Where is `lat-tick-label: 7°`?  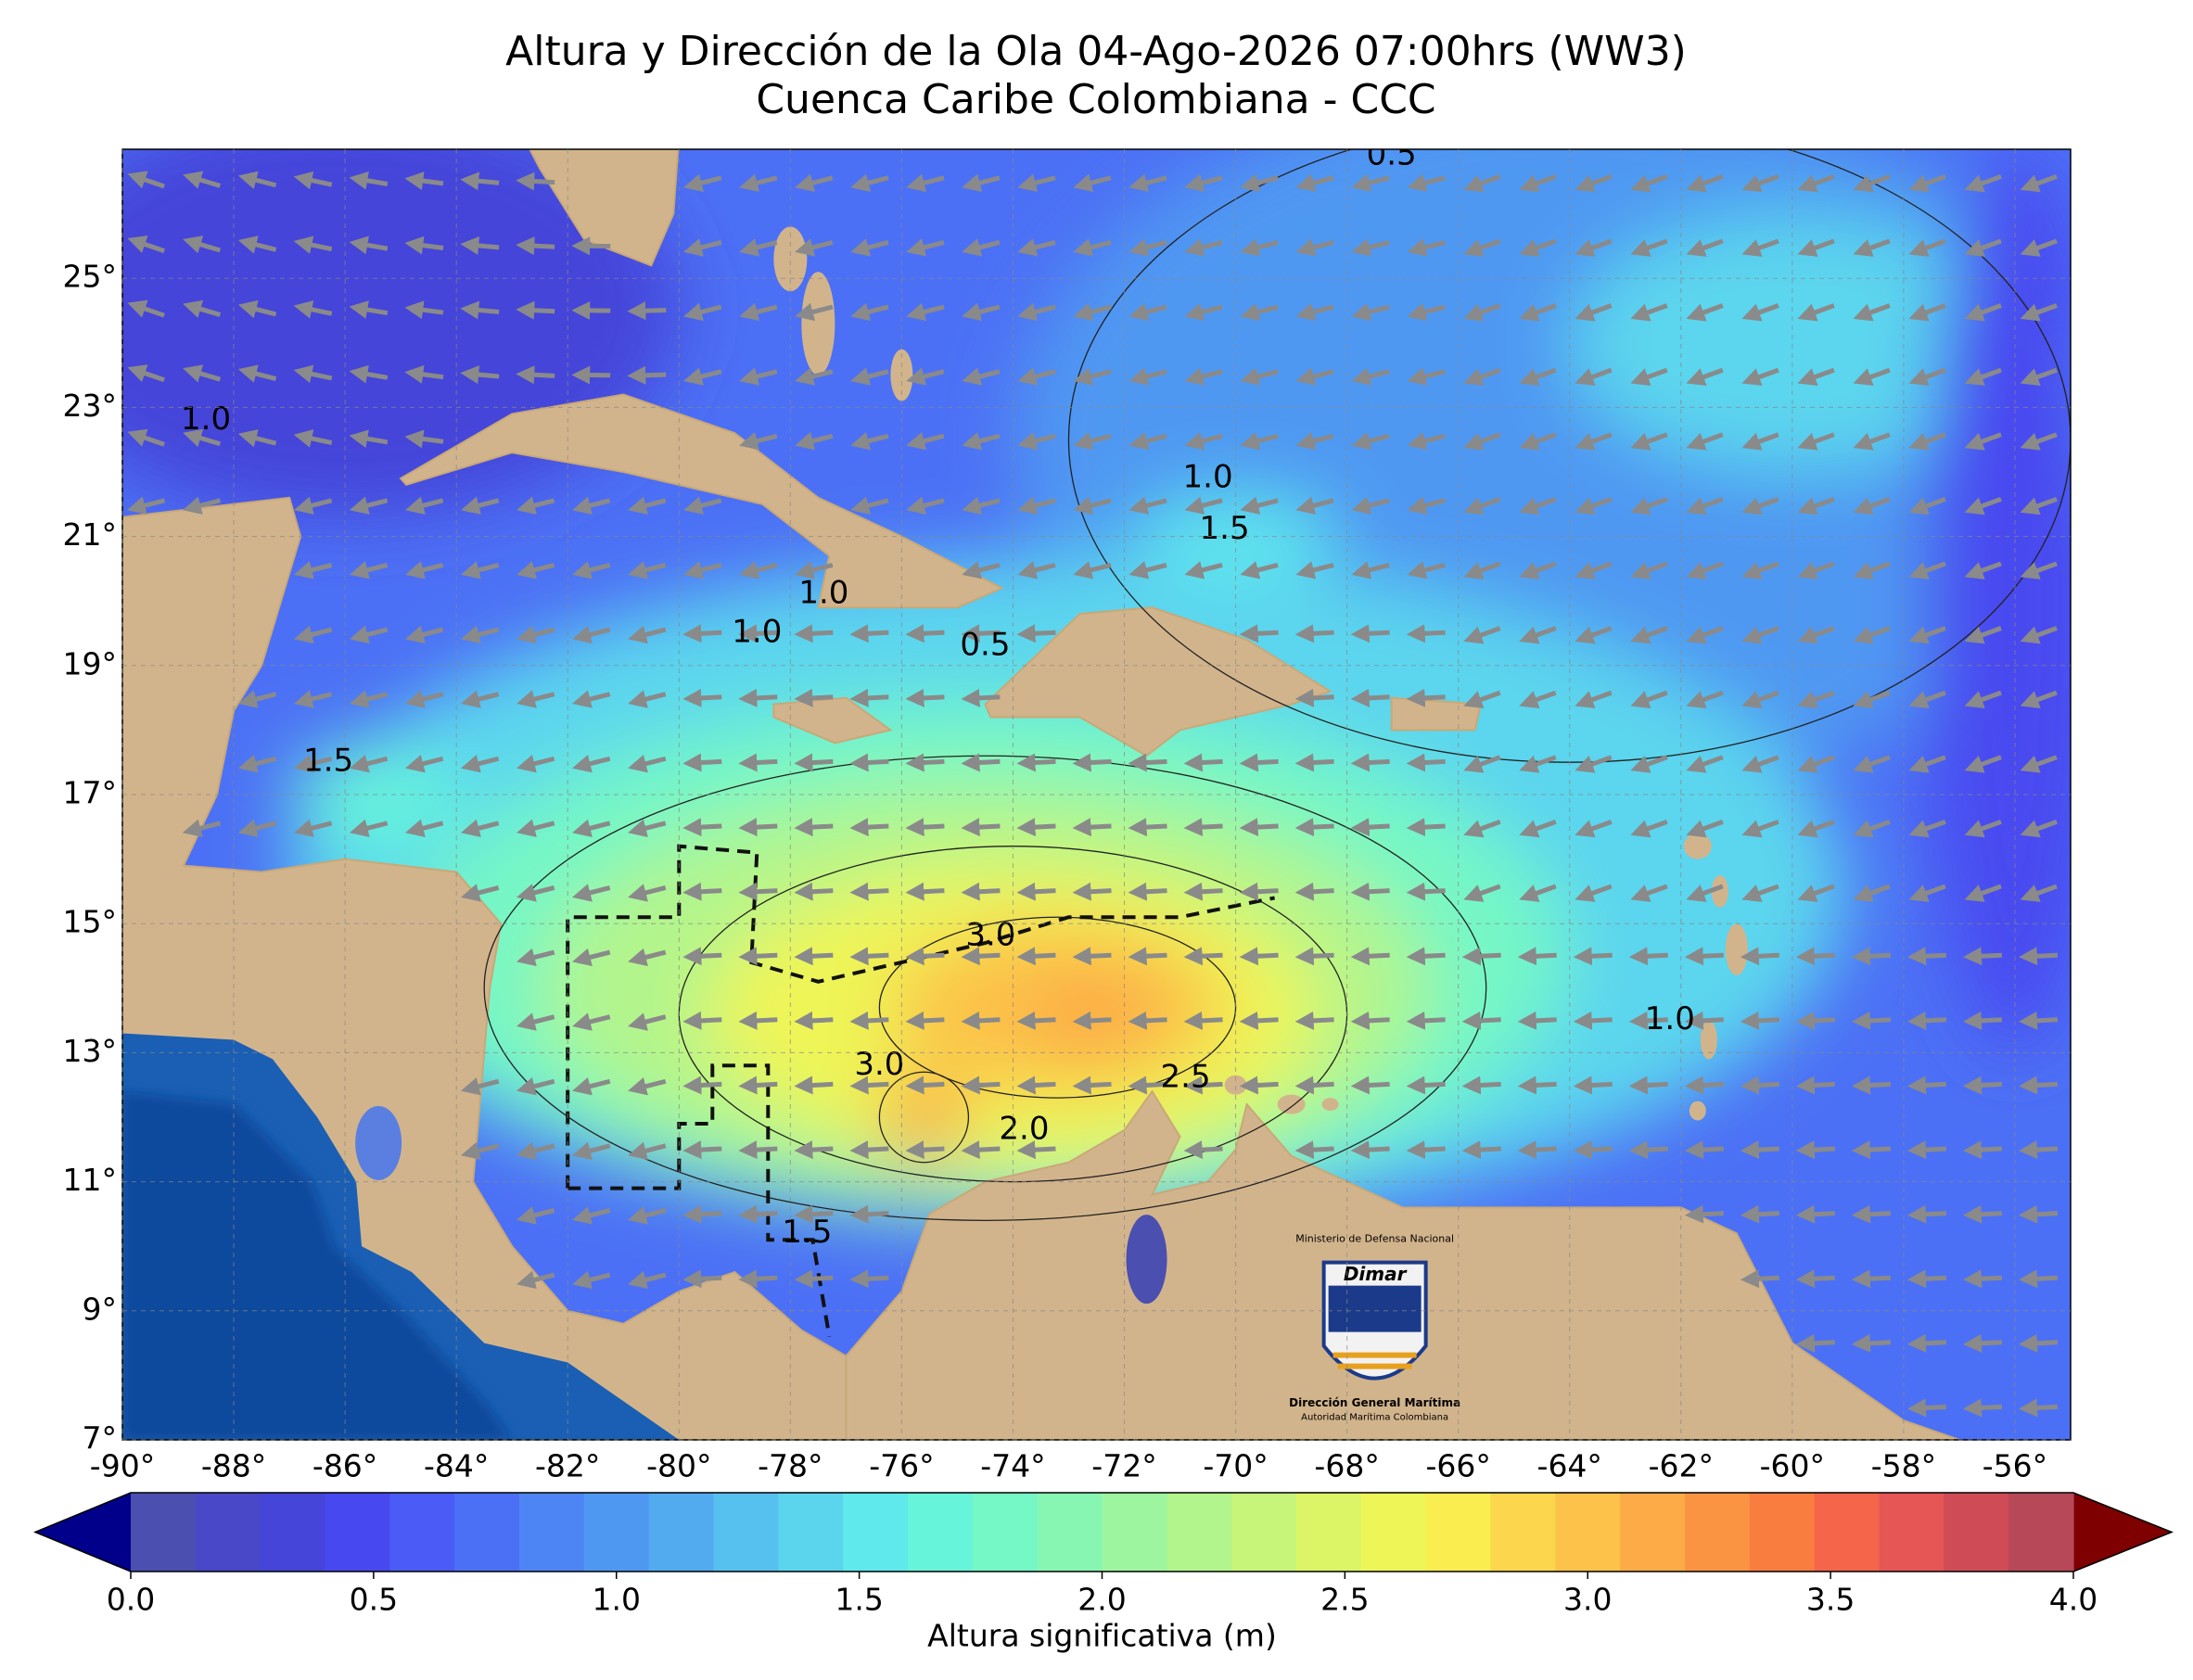
lat-tick-label: 7° is located at coordinates (100, 1438).